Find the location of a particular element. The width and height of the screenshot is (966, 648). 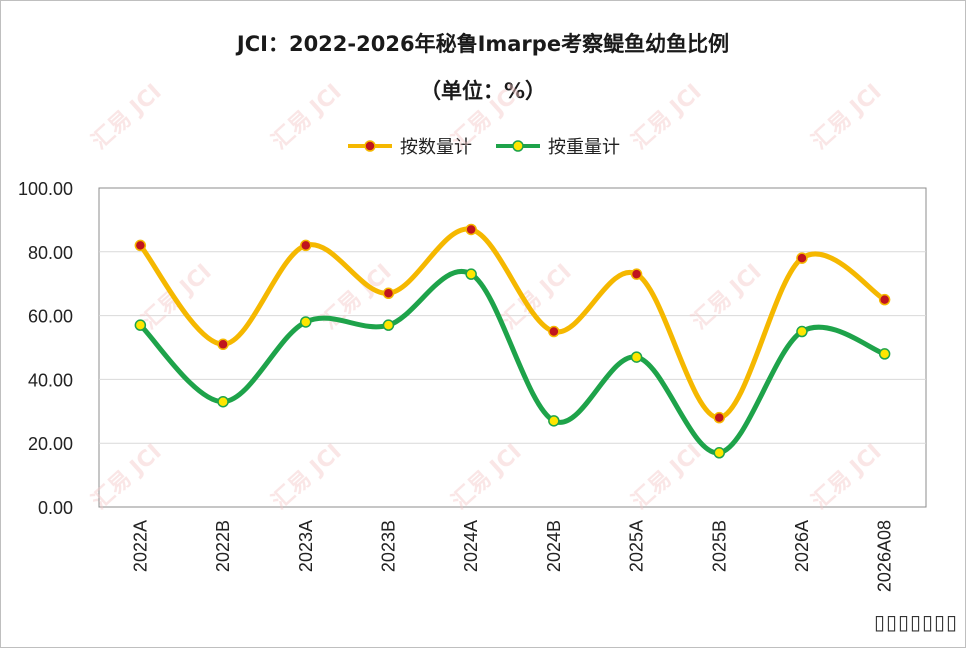

legend: 按数量计 按重量计 is located at coordinates (483, 146).